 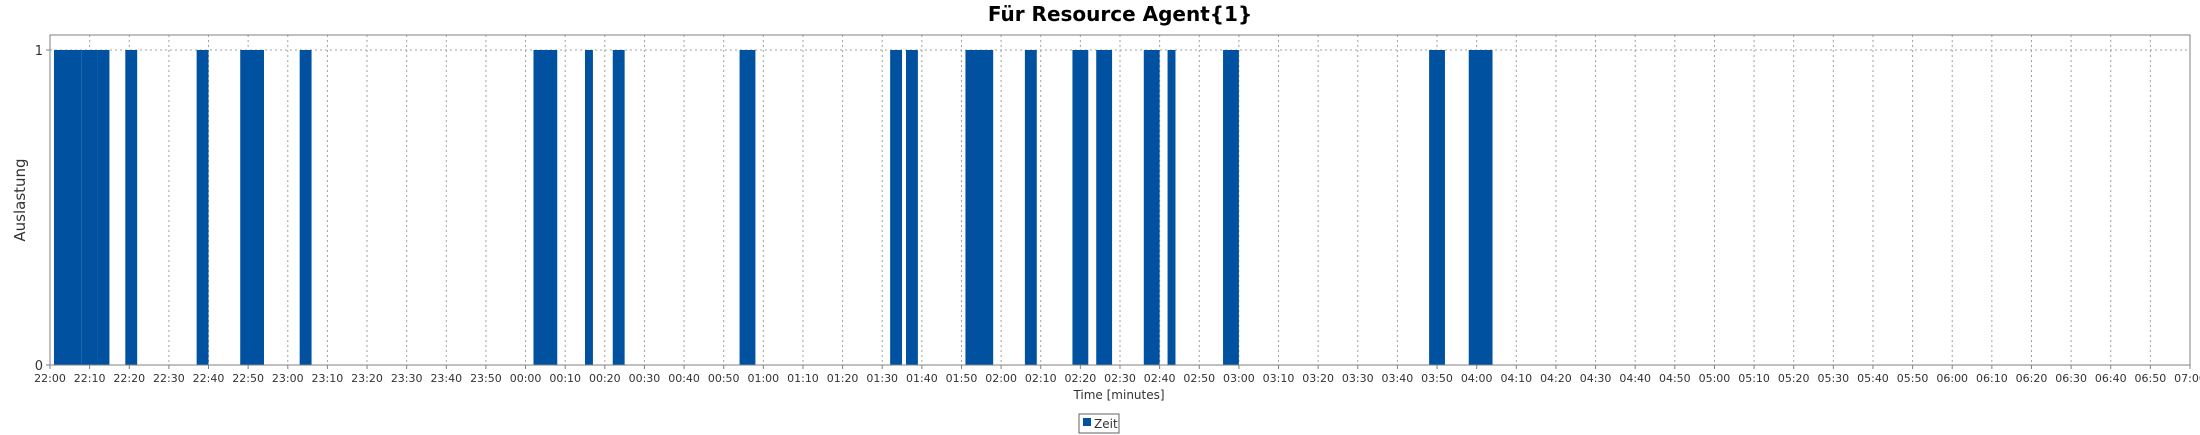 What do you see at coordinates (209, 378) in the screenshot?
I see `x-tick-label: 22:40` at bounding box center [209, 378].